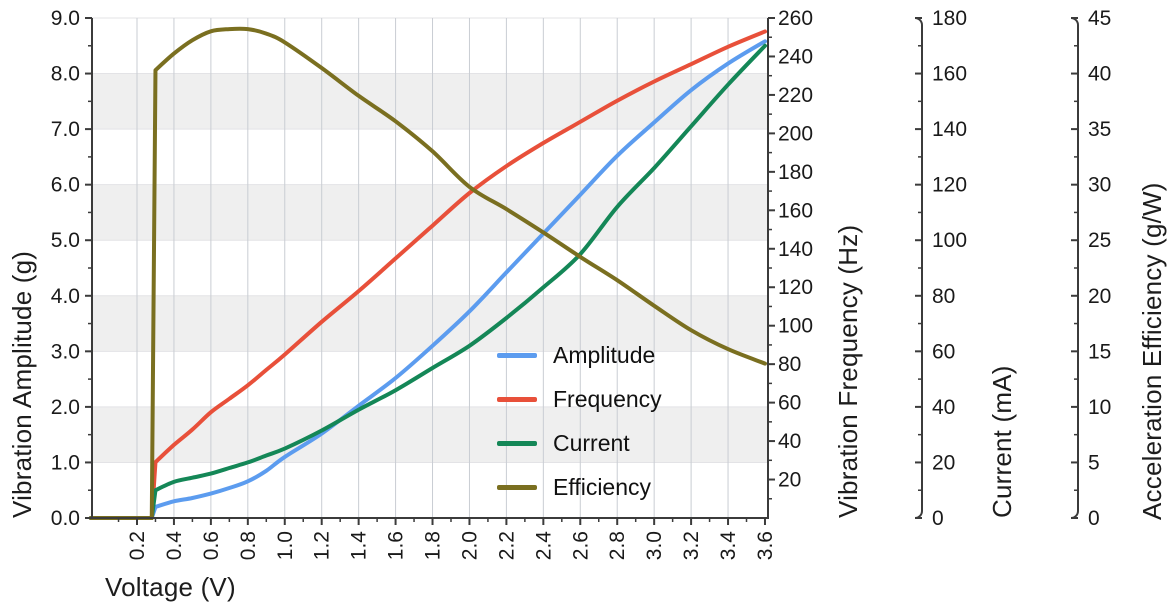  Describe the element at coordinates (602, 486) in the screenshot. I see `legend-label-efficiency: Efficiency` at that location.